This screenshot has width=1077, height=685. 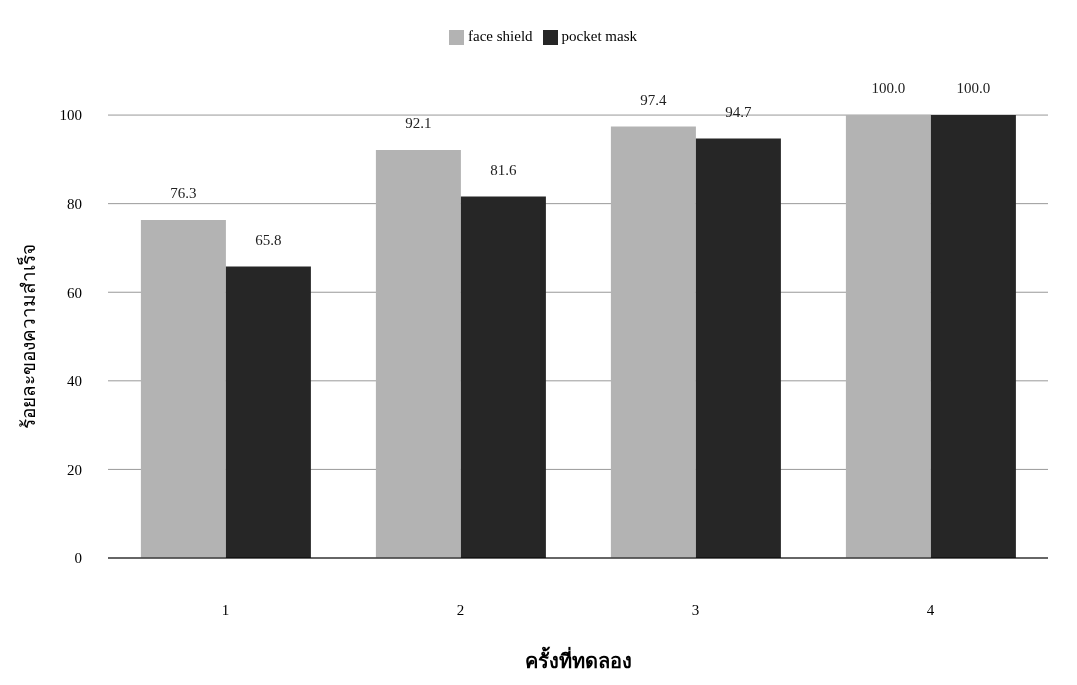 I want to click on legend-label: pocket mask, so click(x=599, y=36).